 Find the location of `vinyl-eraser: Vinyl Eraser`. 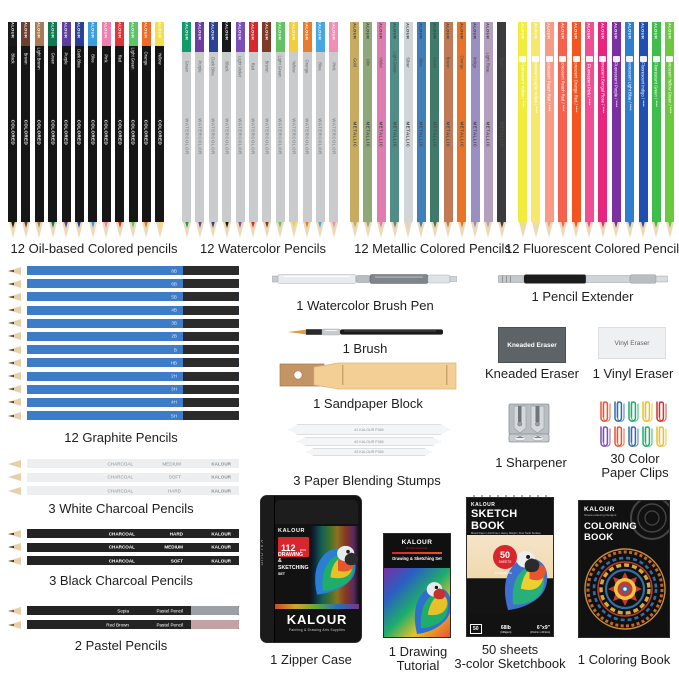

vinyl-eraser: Vinyl Eraser is located at coordinates (632, 343).